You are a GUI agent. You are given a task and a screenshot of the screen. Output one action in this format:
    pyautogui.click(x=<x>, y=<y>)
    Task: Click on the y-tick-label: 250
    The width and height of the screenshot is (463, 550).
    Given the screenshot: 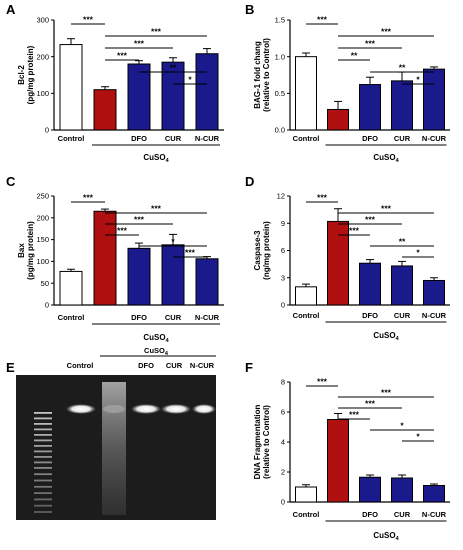 What is the action you would take?
    pyautogui.click(x=42, y=196)
    